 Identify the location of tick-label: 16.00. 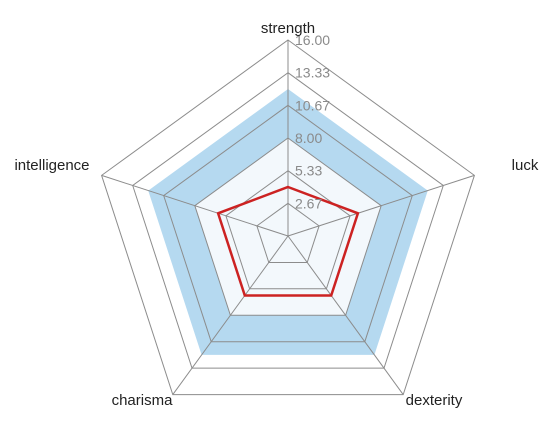
(312, 40).